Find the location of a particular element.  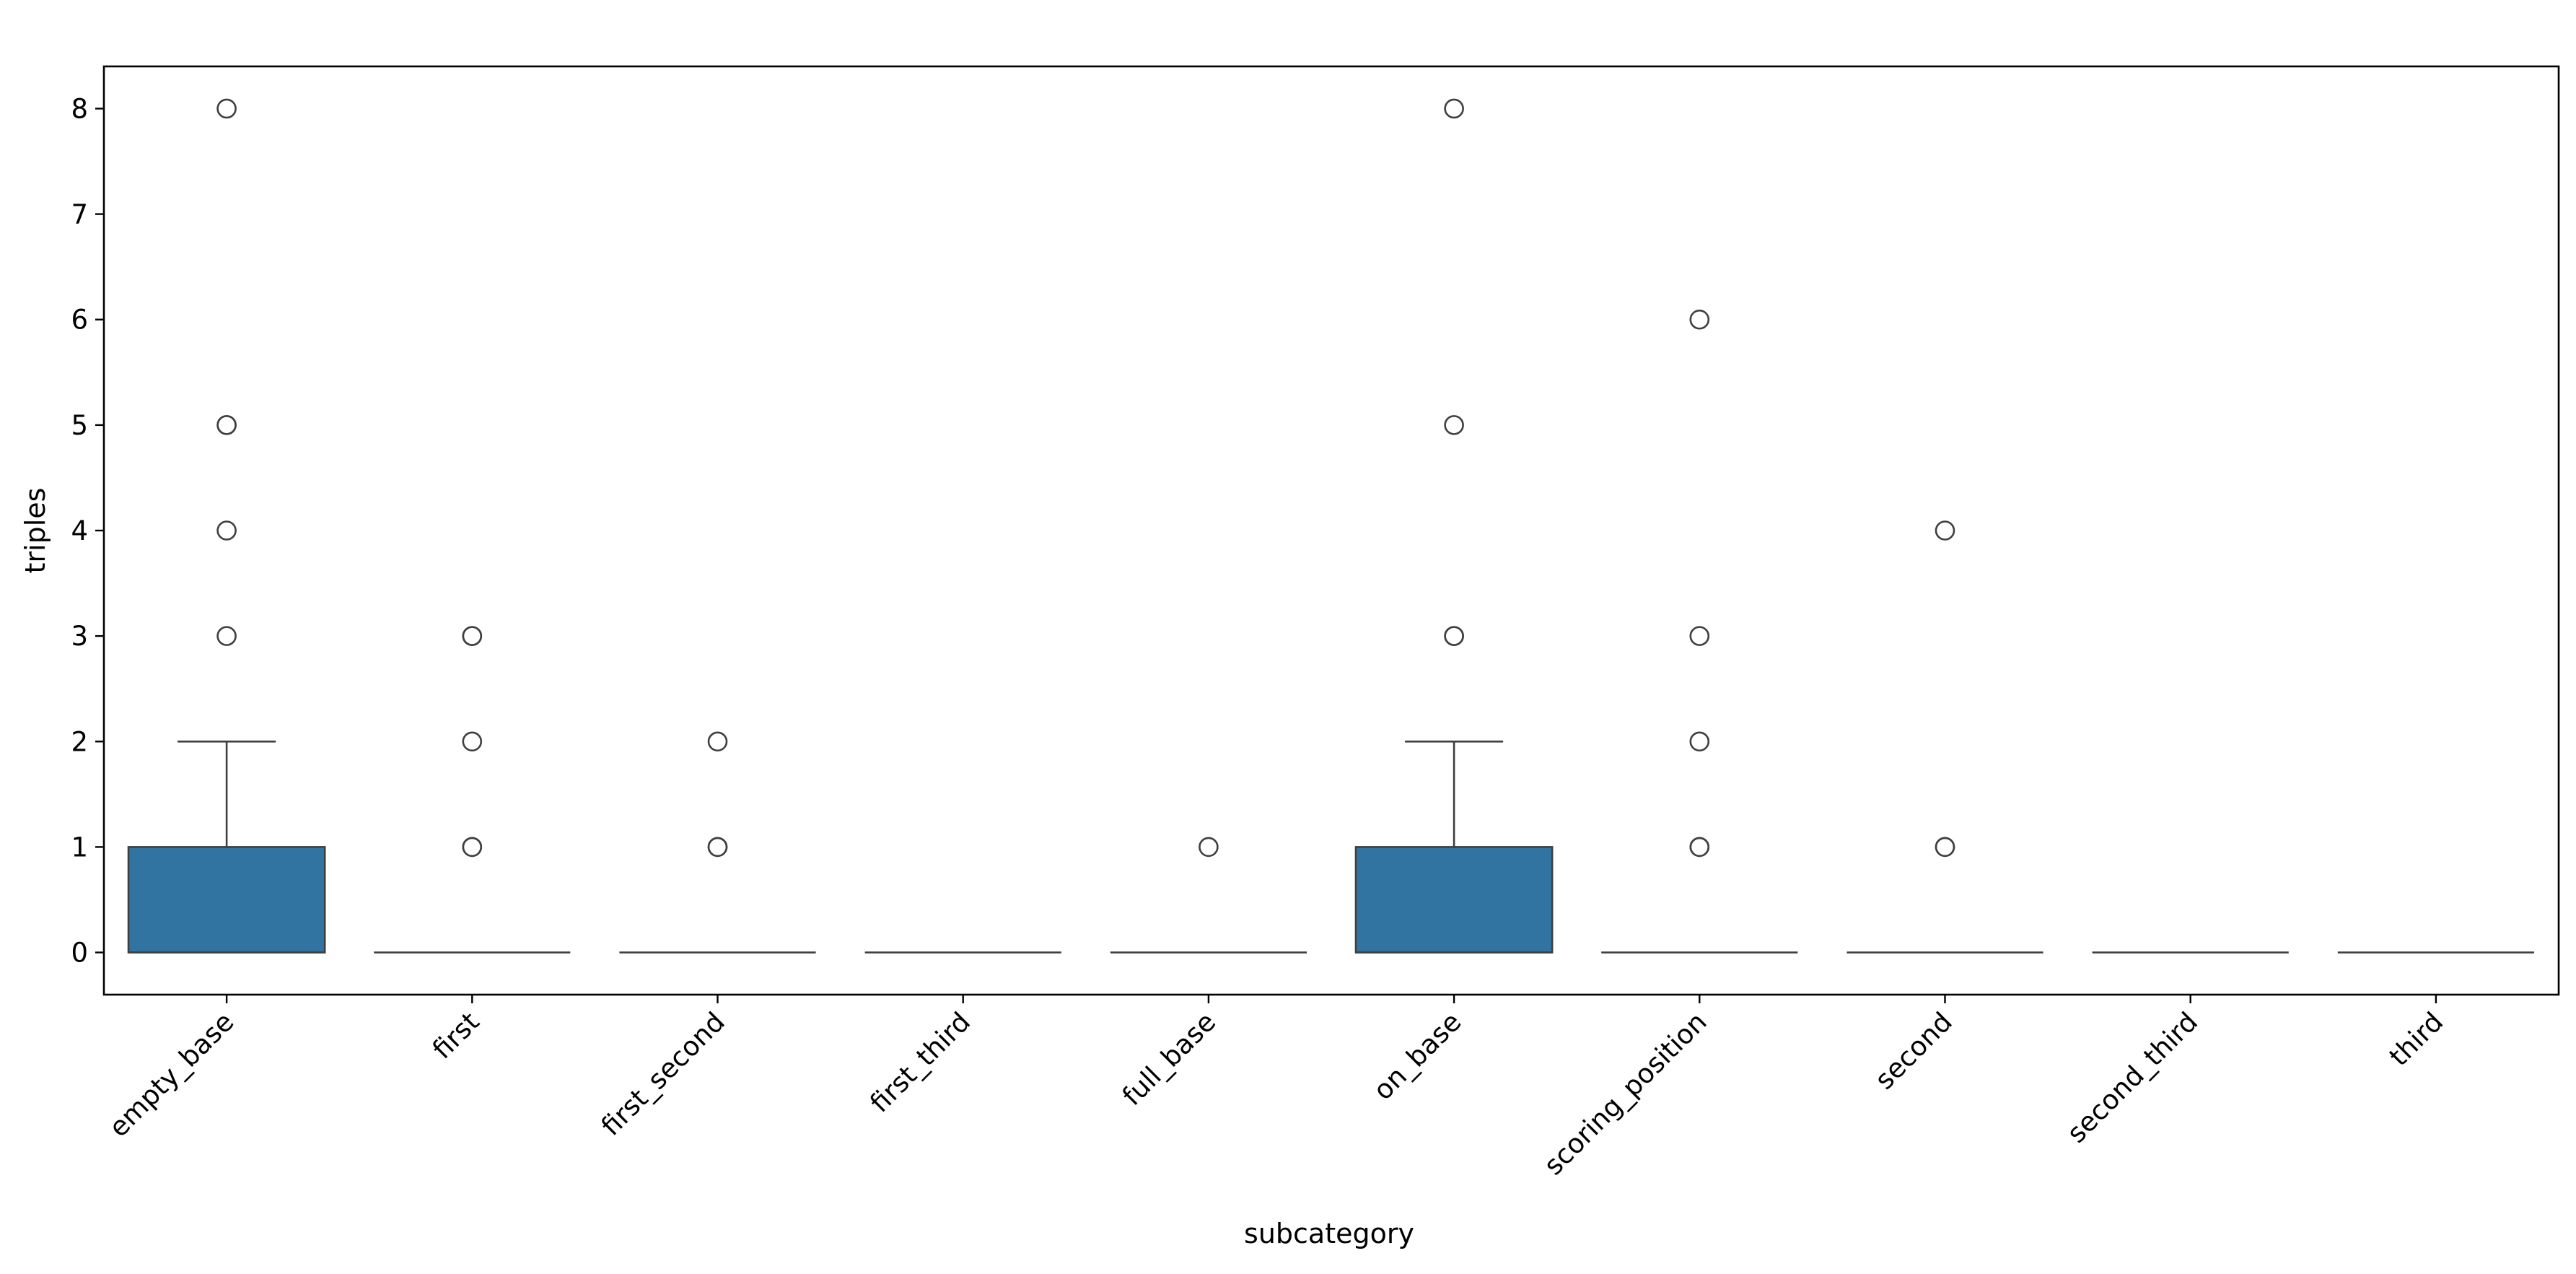

box-on_base is located at coordinates (1454, 526).